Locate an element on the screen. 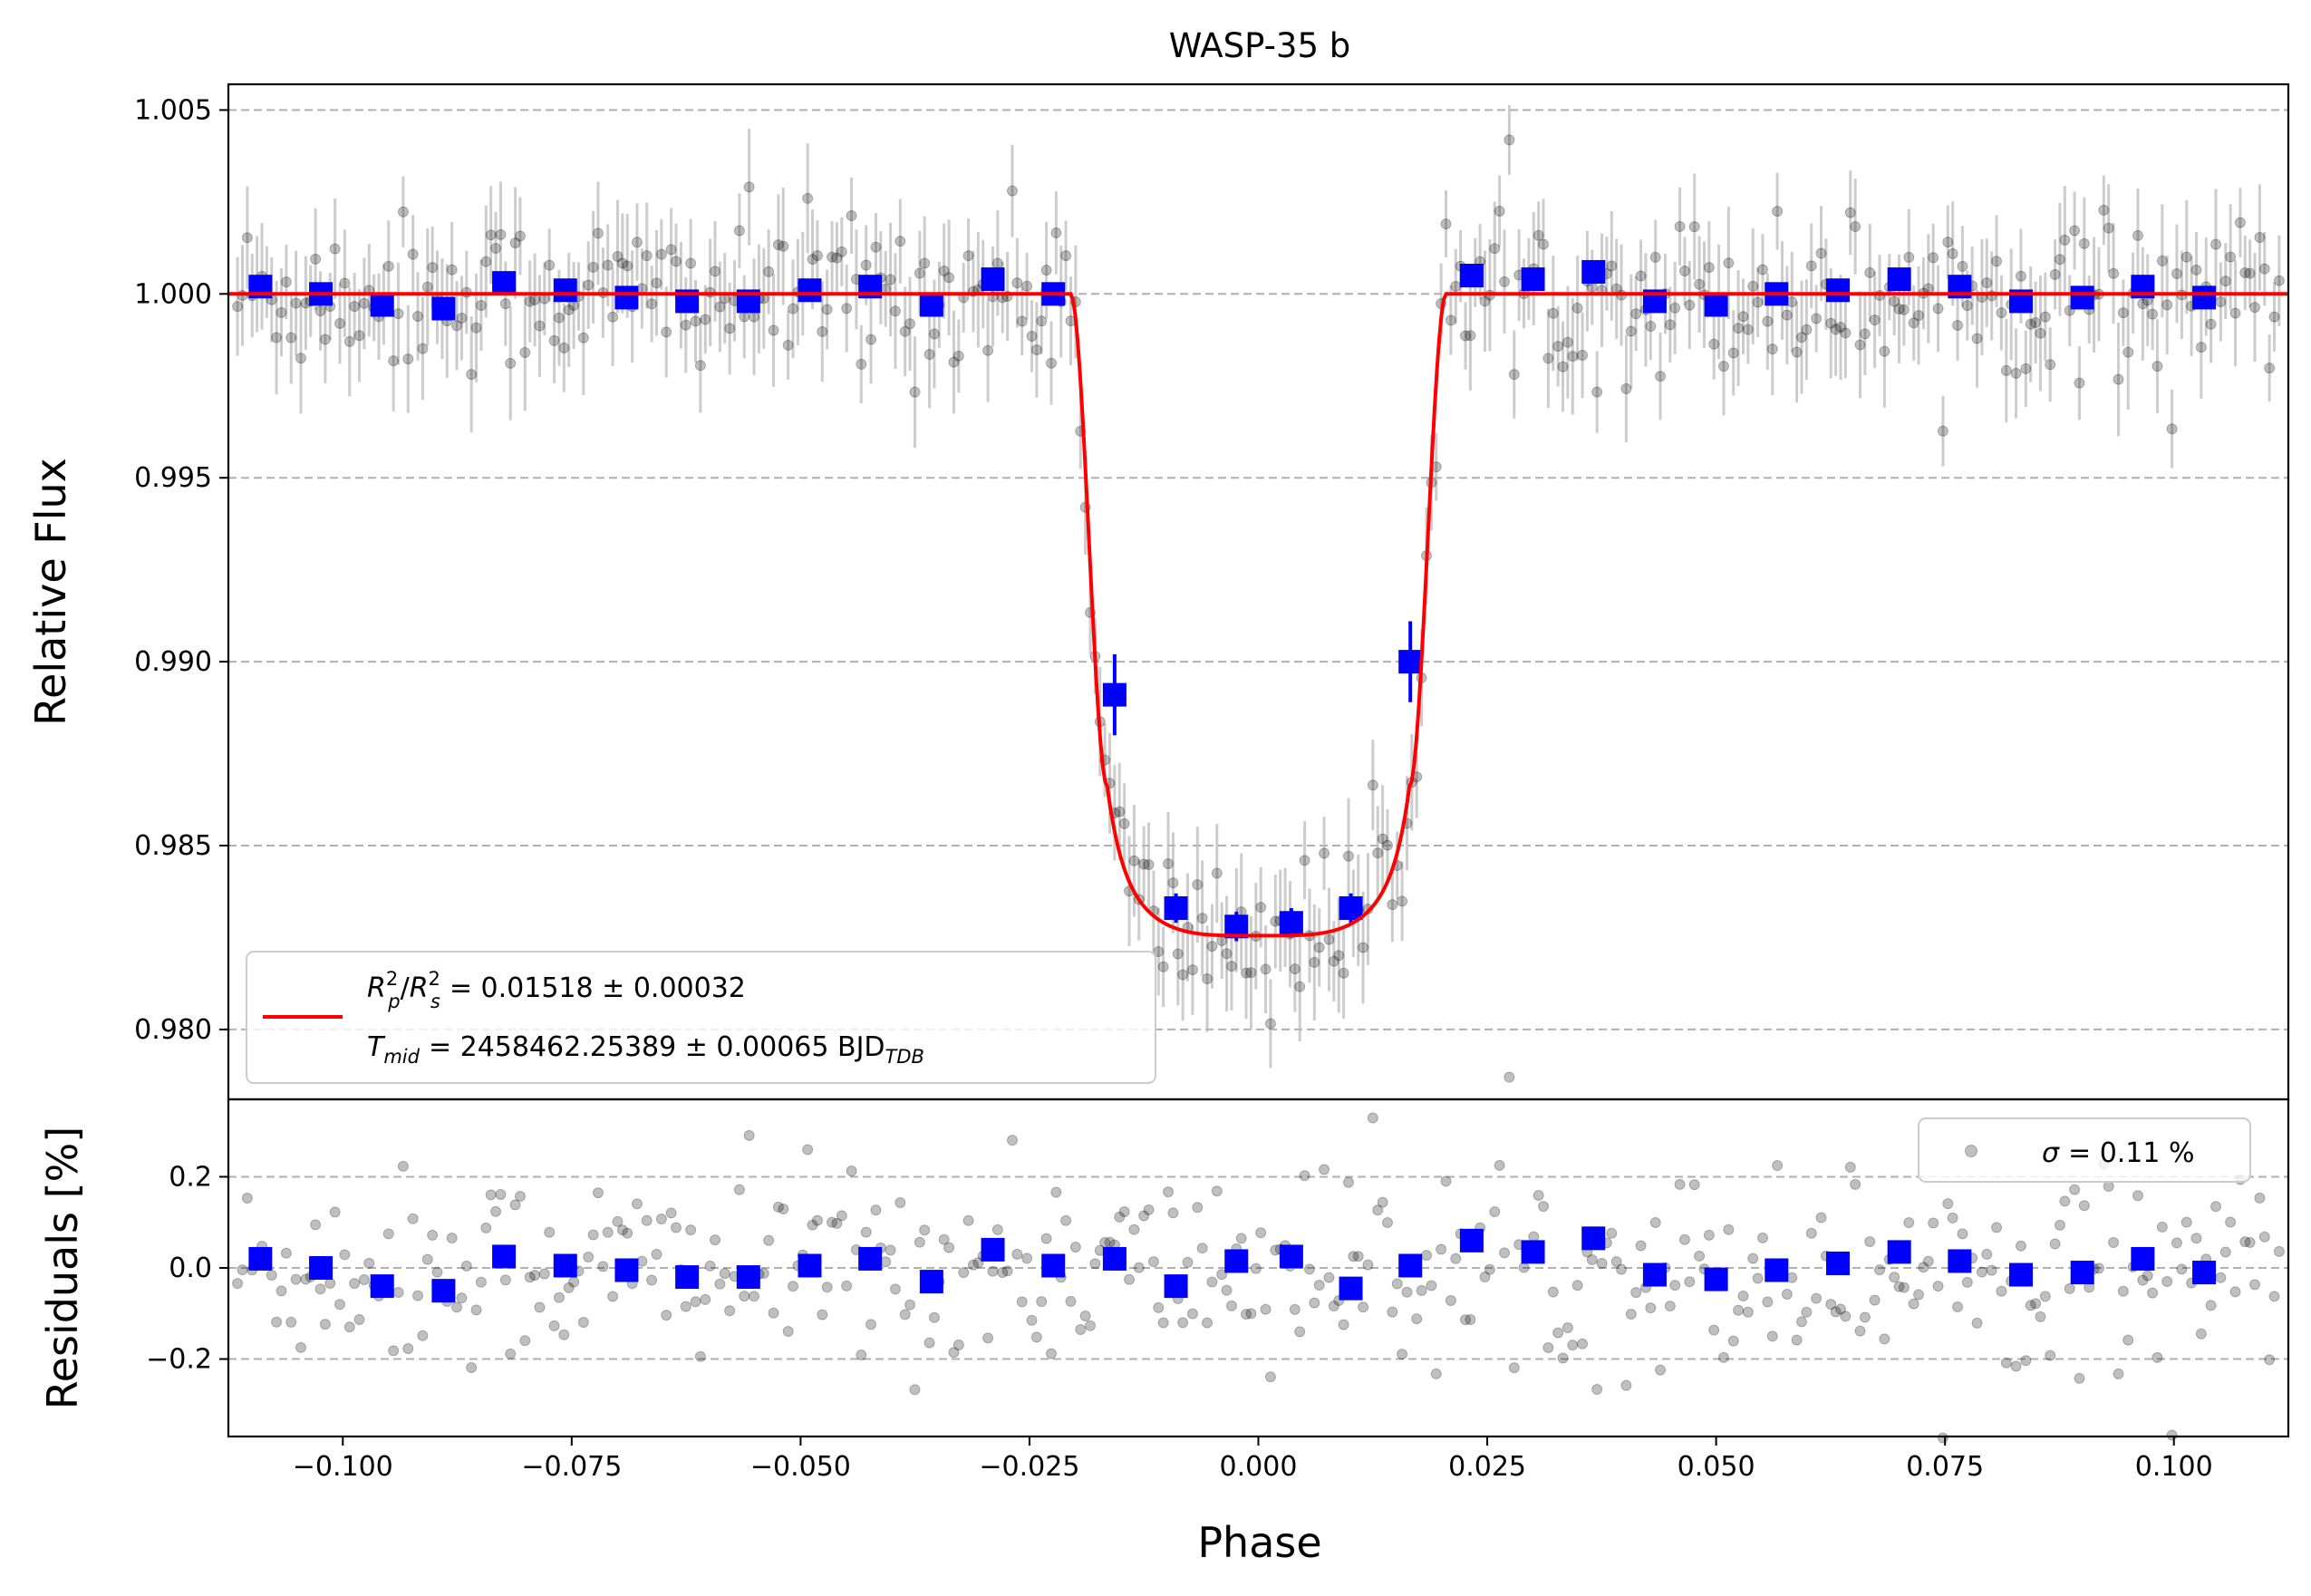 The image size is (2311, 1596). legend-slash: / is located at coordinates (406, 988).